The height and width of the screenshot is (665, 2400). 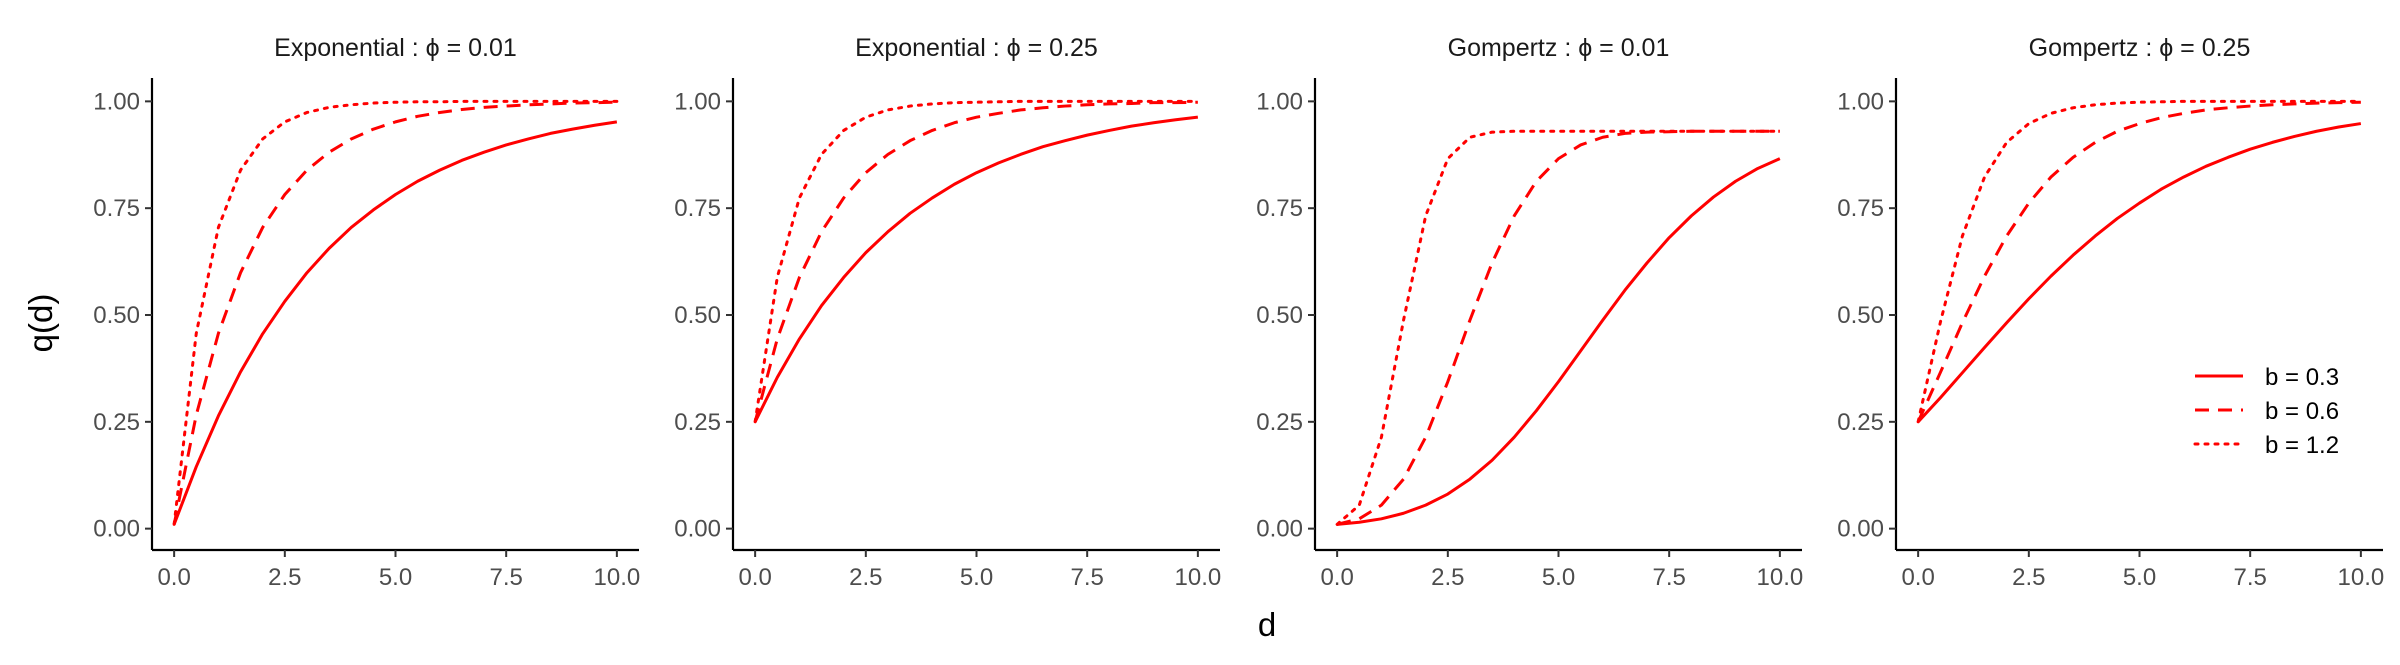 I want to click on legend-label: b = 0.3, so click(x=2302, y=377).